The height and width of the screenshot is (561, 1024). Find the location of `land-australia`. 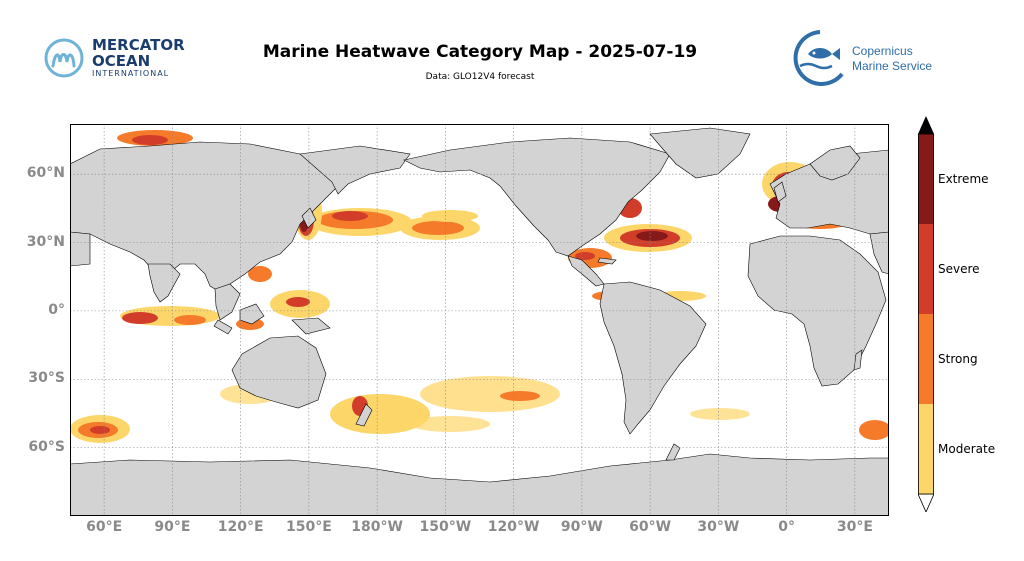

land-australia is located at coordinates (279, 372).